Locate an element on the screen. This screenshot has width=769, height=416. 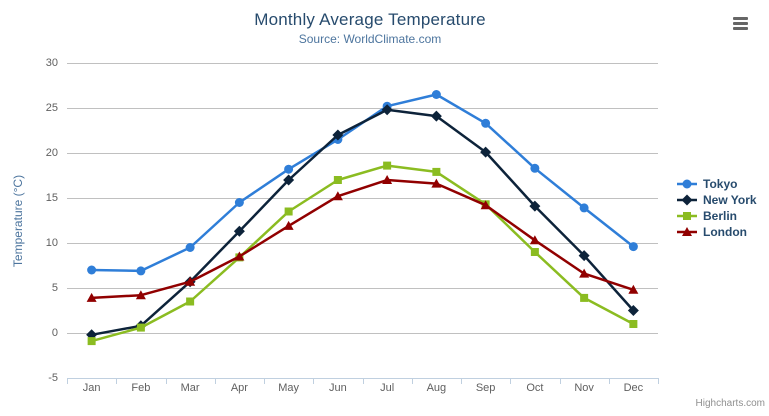
xaxis-tick-label: Jun is located at coordinates (338, 388).